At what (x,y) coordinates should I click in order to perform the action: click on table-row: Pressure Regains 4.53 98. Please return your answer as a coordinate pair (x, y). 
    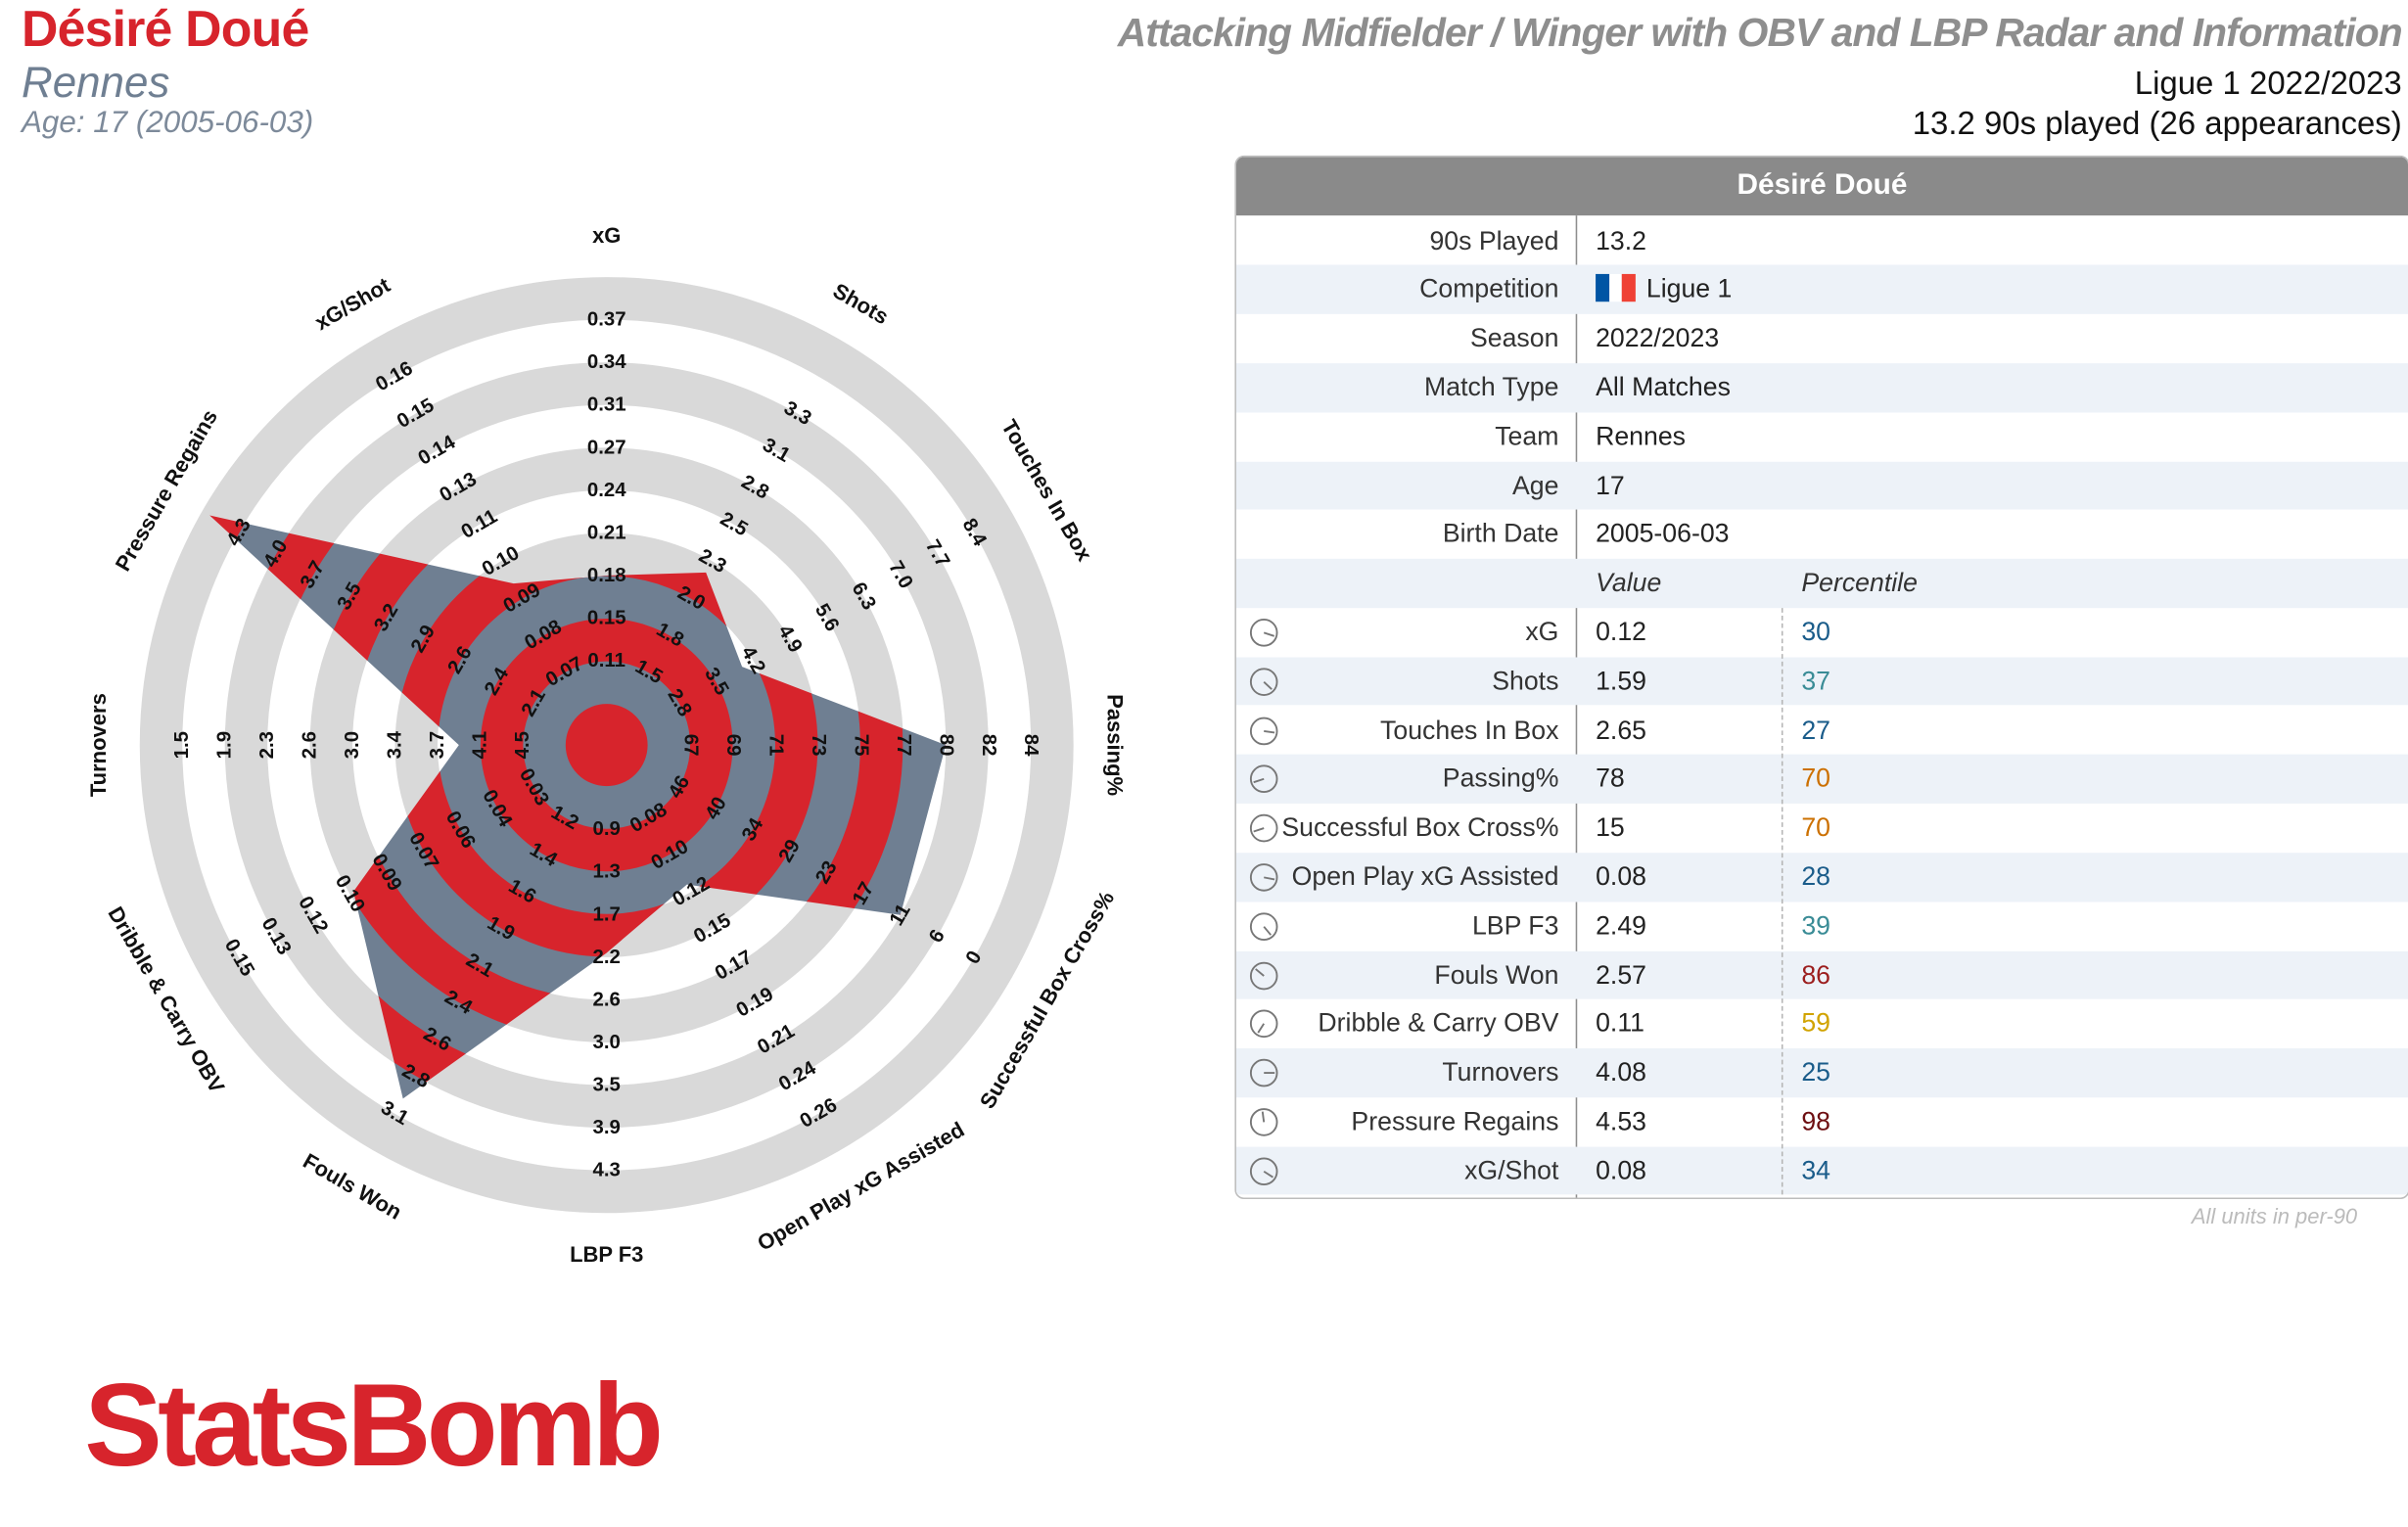
    Looking at the image, I should click on (1822, 1121).